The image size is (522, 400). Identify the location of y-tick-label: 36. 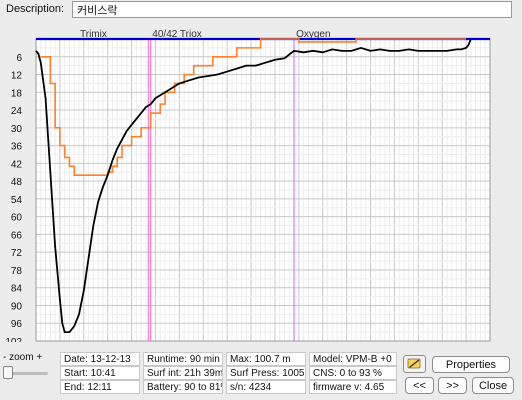
(17, 147).